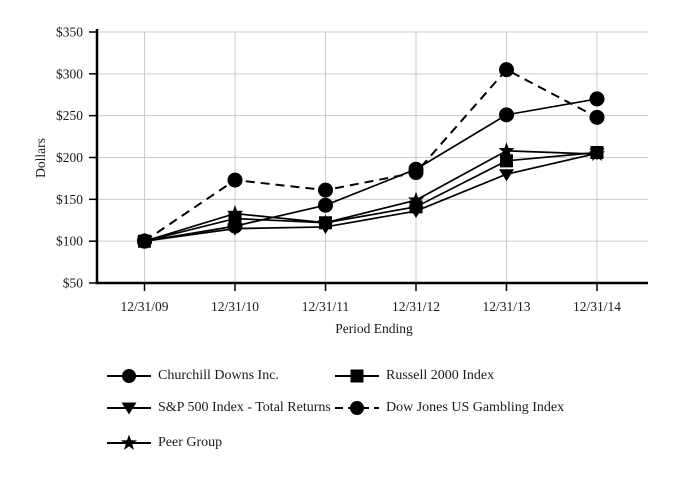 The image size is (673, 480). I want to click on x-tick-label: 12/31/13, so click(506, 306).